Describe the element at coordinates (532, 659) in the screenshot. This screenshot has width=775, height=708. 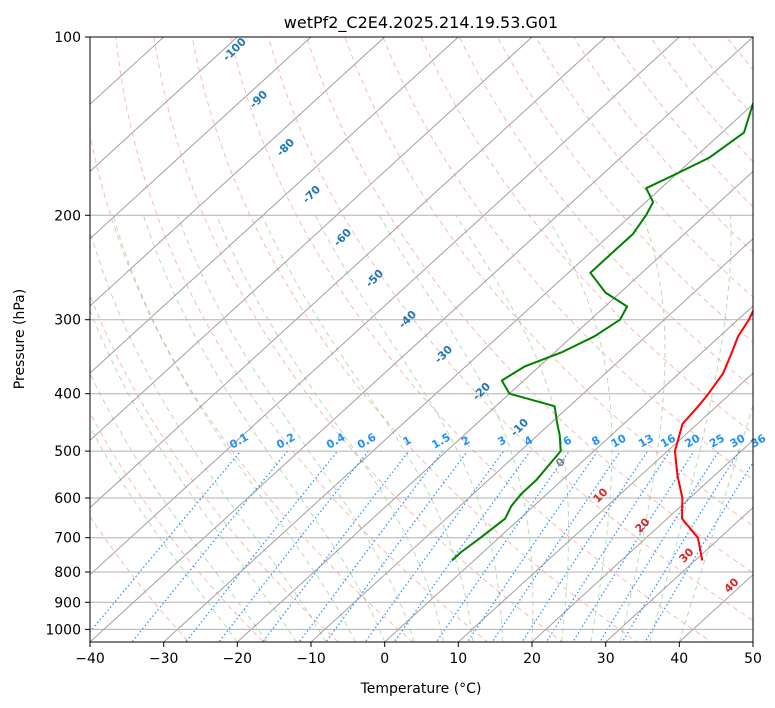
I see `x-tick-label: 20` at that location.